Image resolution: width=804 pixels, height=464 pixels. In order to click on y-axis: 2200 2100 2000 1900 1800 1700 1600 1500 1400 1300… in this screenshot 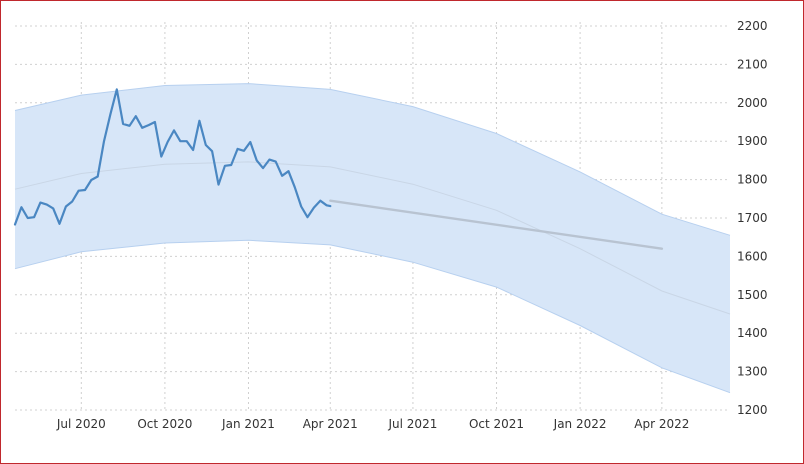, I will do `click(752, 218)`.